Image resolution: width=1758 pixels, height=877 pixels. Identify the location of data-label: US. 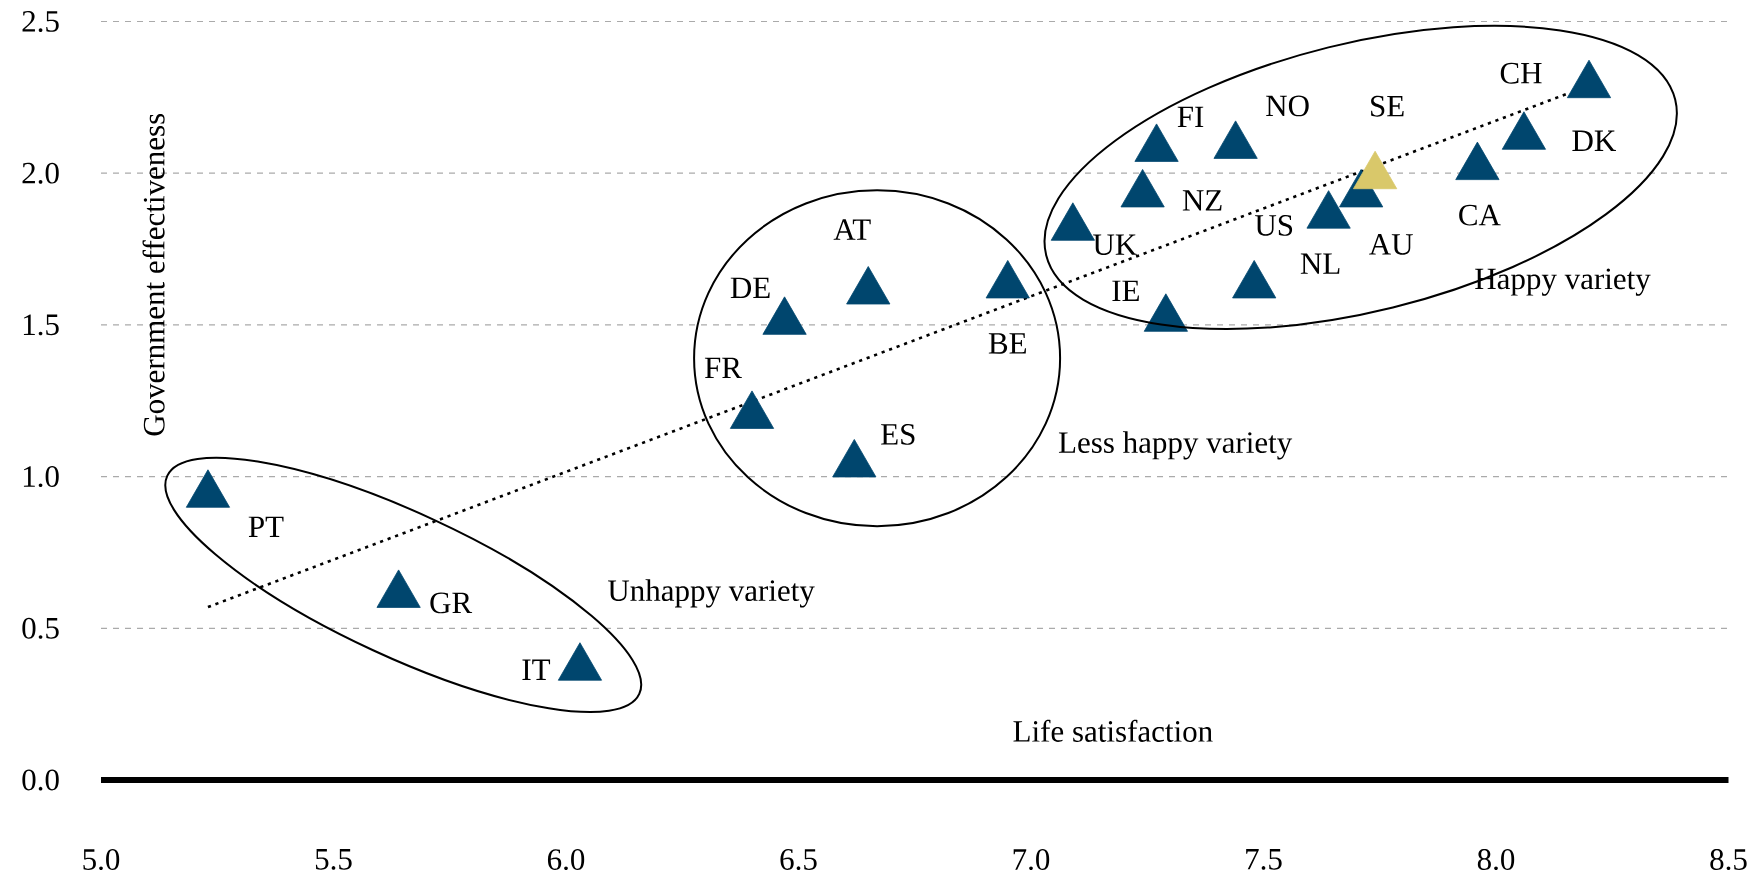
(1274, 225).